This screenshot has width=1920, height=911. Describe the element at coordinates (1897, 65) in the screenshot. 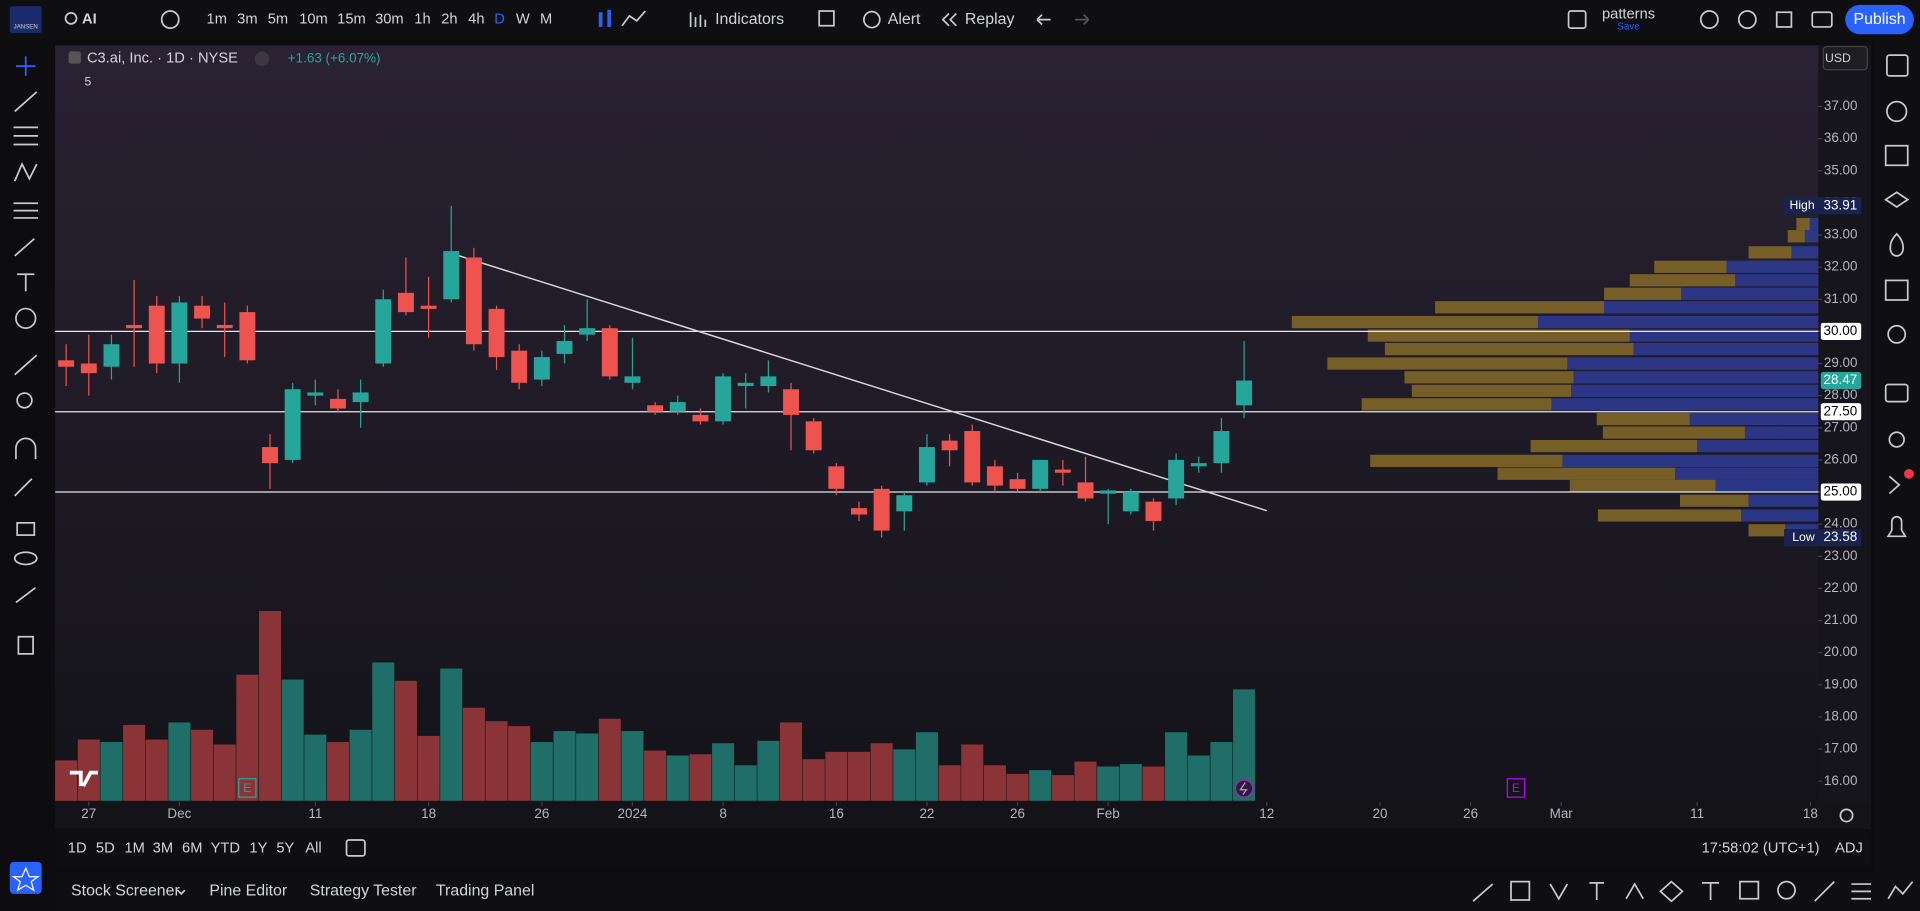

I see `watchlist-button` at that location.